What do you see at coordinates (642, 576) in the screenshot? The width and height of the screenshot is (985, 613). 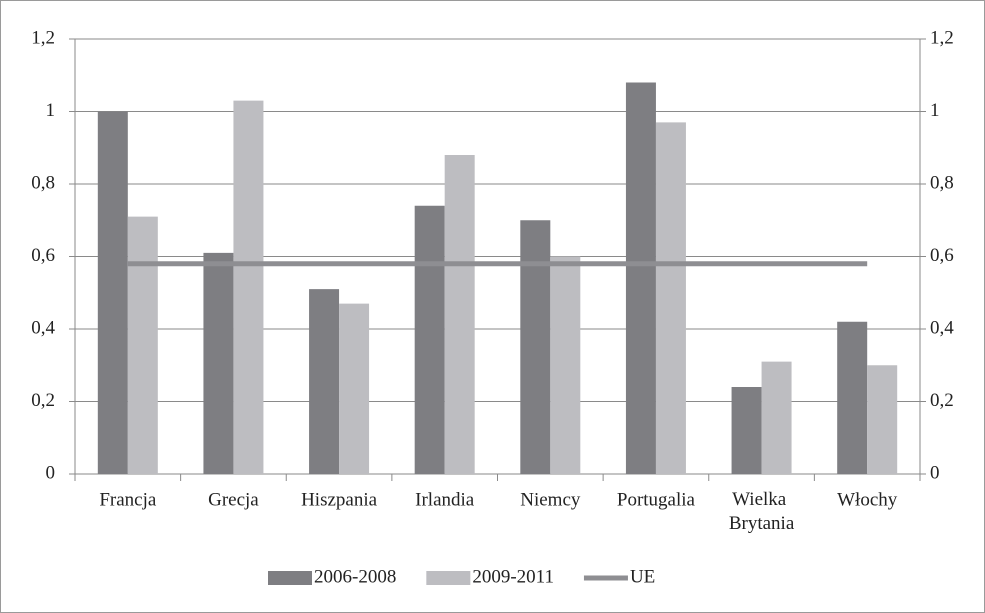 I see `legend-label: UE` at bounding box center [642, 576].